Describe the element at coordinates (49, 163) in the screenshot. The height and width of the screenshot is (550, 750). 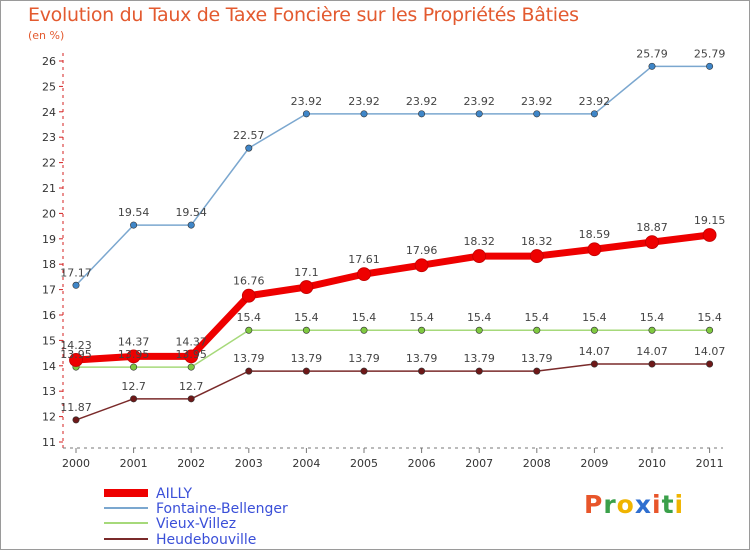
I see `y-tick-label: 22` at that location.